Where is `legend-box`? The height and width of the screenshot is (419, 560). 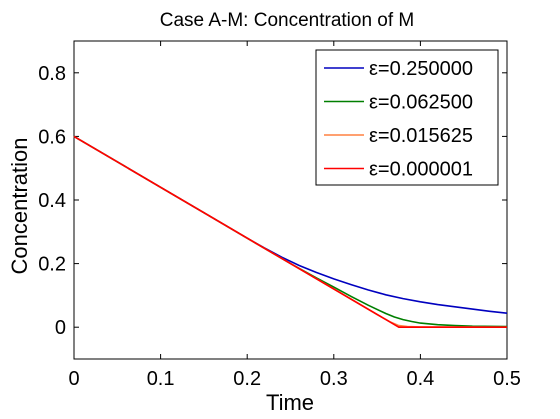 legend-box is located at coordinates (407, 117).